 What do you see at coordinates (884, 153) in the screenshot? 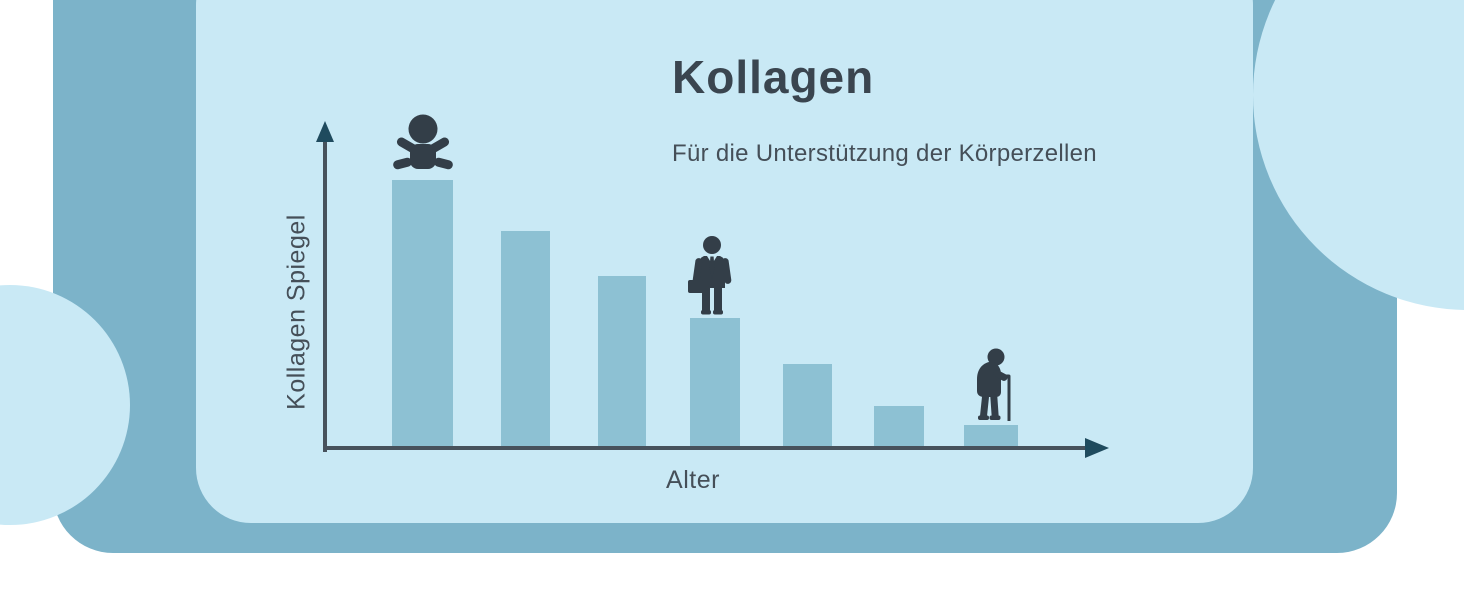
I see `page-subtitle: Für die Unterstützung der Körperzellen` at bounding box center [884, 153].